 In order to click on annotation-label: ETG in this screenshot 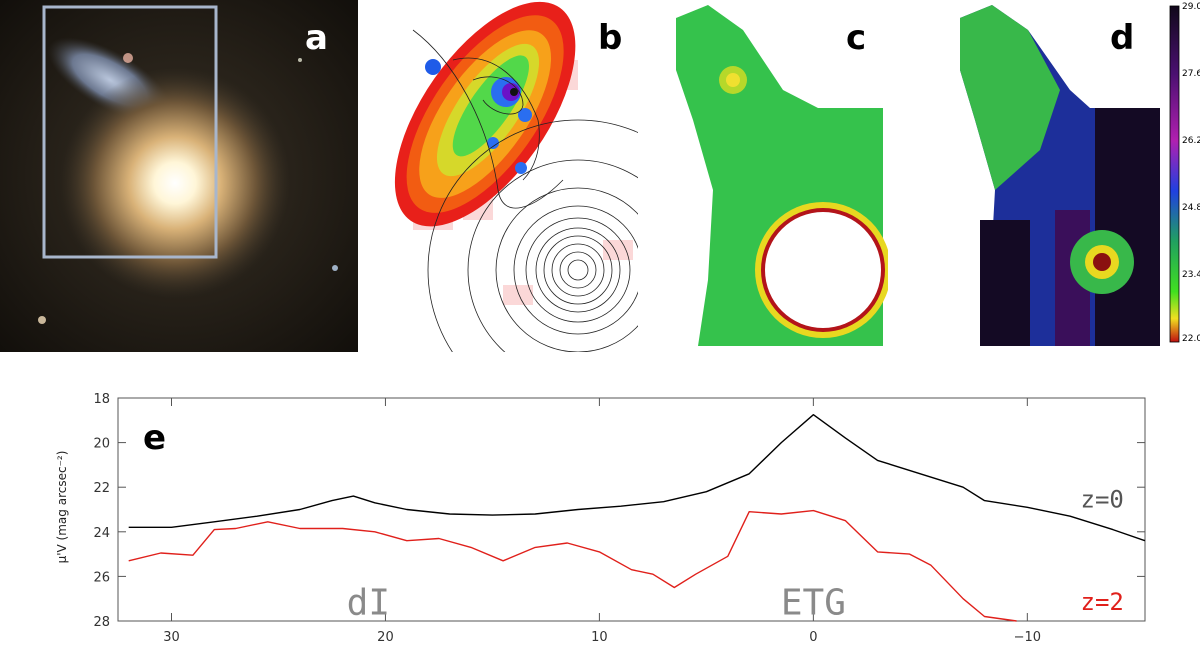, I will do `click(813, 602)`.